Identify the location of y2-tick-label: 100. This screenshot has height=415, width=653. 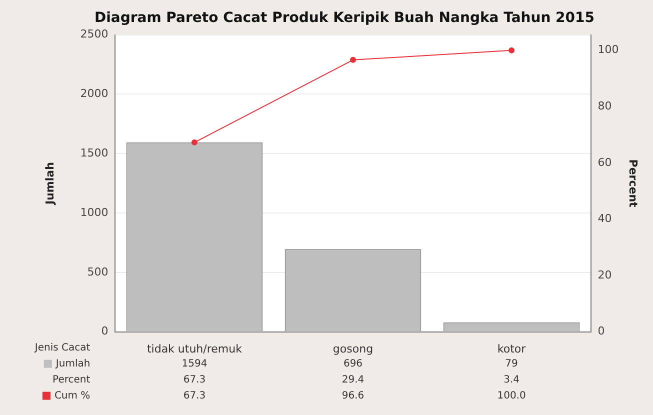
(608, 49).